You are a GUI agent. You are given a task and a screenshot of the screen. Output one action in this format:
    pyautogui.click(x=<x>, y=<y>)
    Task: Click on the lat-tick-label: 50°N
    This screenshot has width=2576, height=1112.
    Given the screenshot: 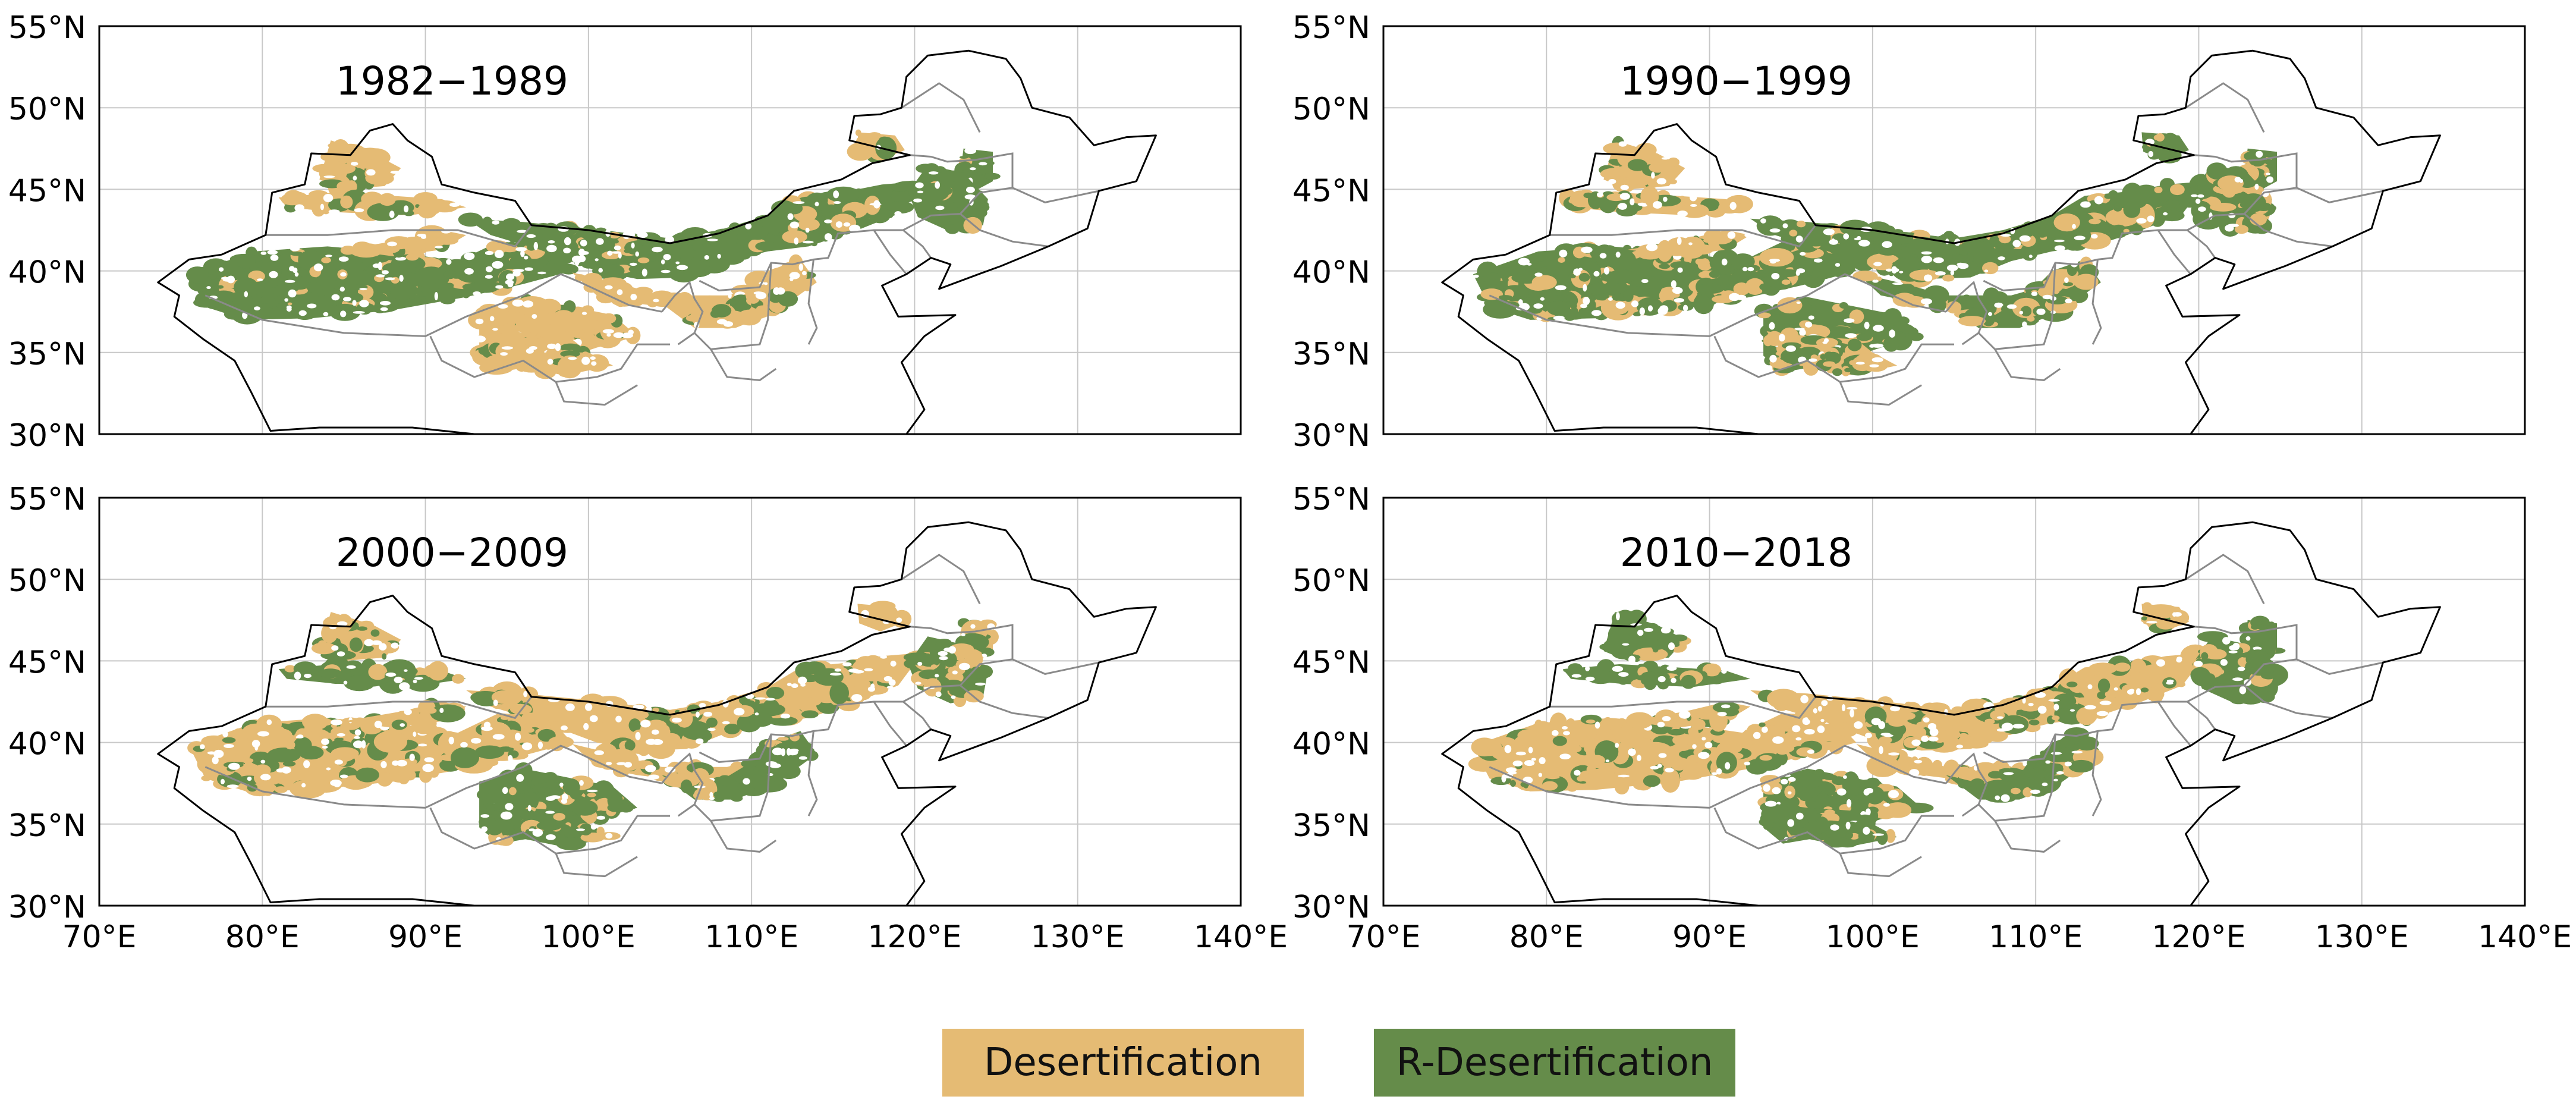 What is the action you would take?
    pyautogui.click(x=47, y=109)
    